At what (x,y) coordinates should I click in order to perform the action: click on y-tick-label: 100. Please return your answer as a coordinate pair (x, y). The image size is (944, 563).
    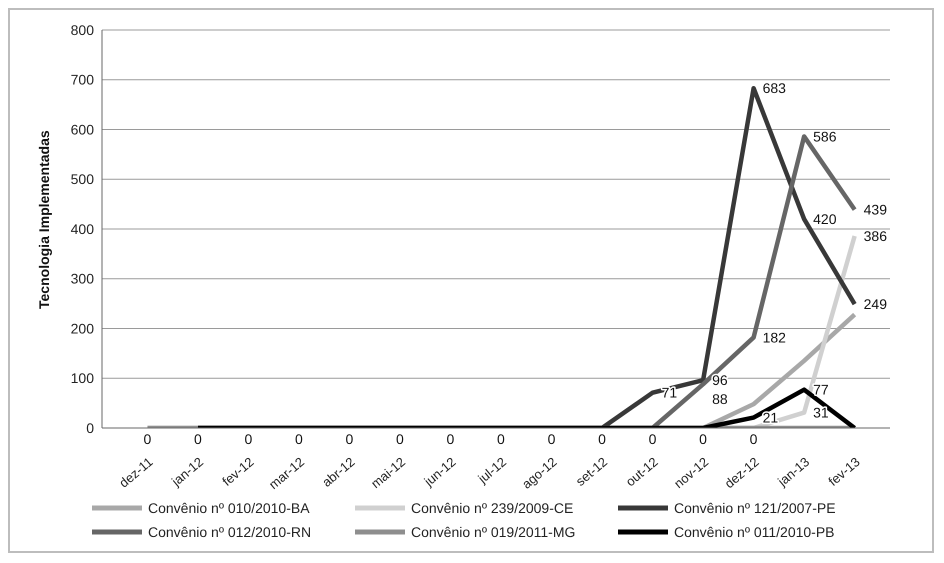
    Looking at the image, I should click on (82, 378).